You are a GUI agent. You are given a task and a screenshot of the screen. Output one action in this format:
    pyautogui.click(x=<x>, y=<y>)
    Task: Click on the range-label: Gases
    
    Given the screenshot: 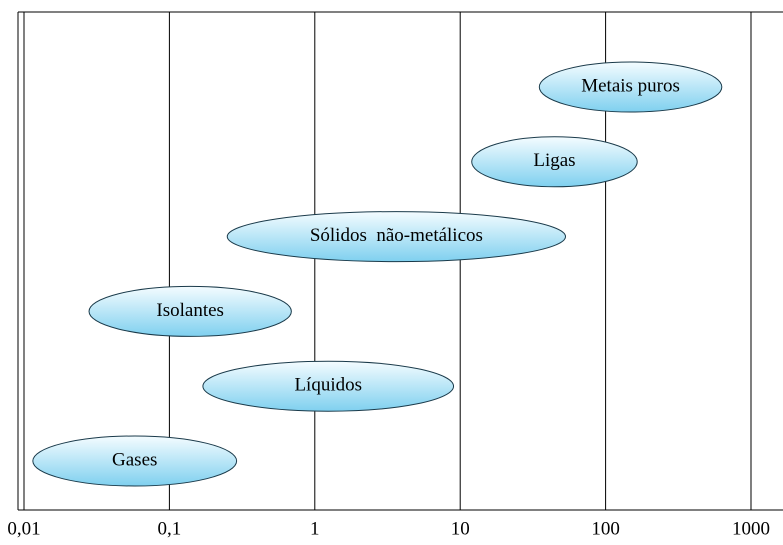 What is the action you would take?
    pyautogui.click(x=134, y=459)
    